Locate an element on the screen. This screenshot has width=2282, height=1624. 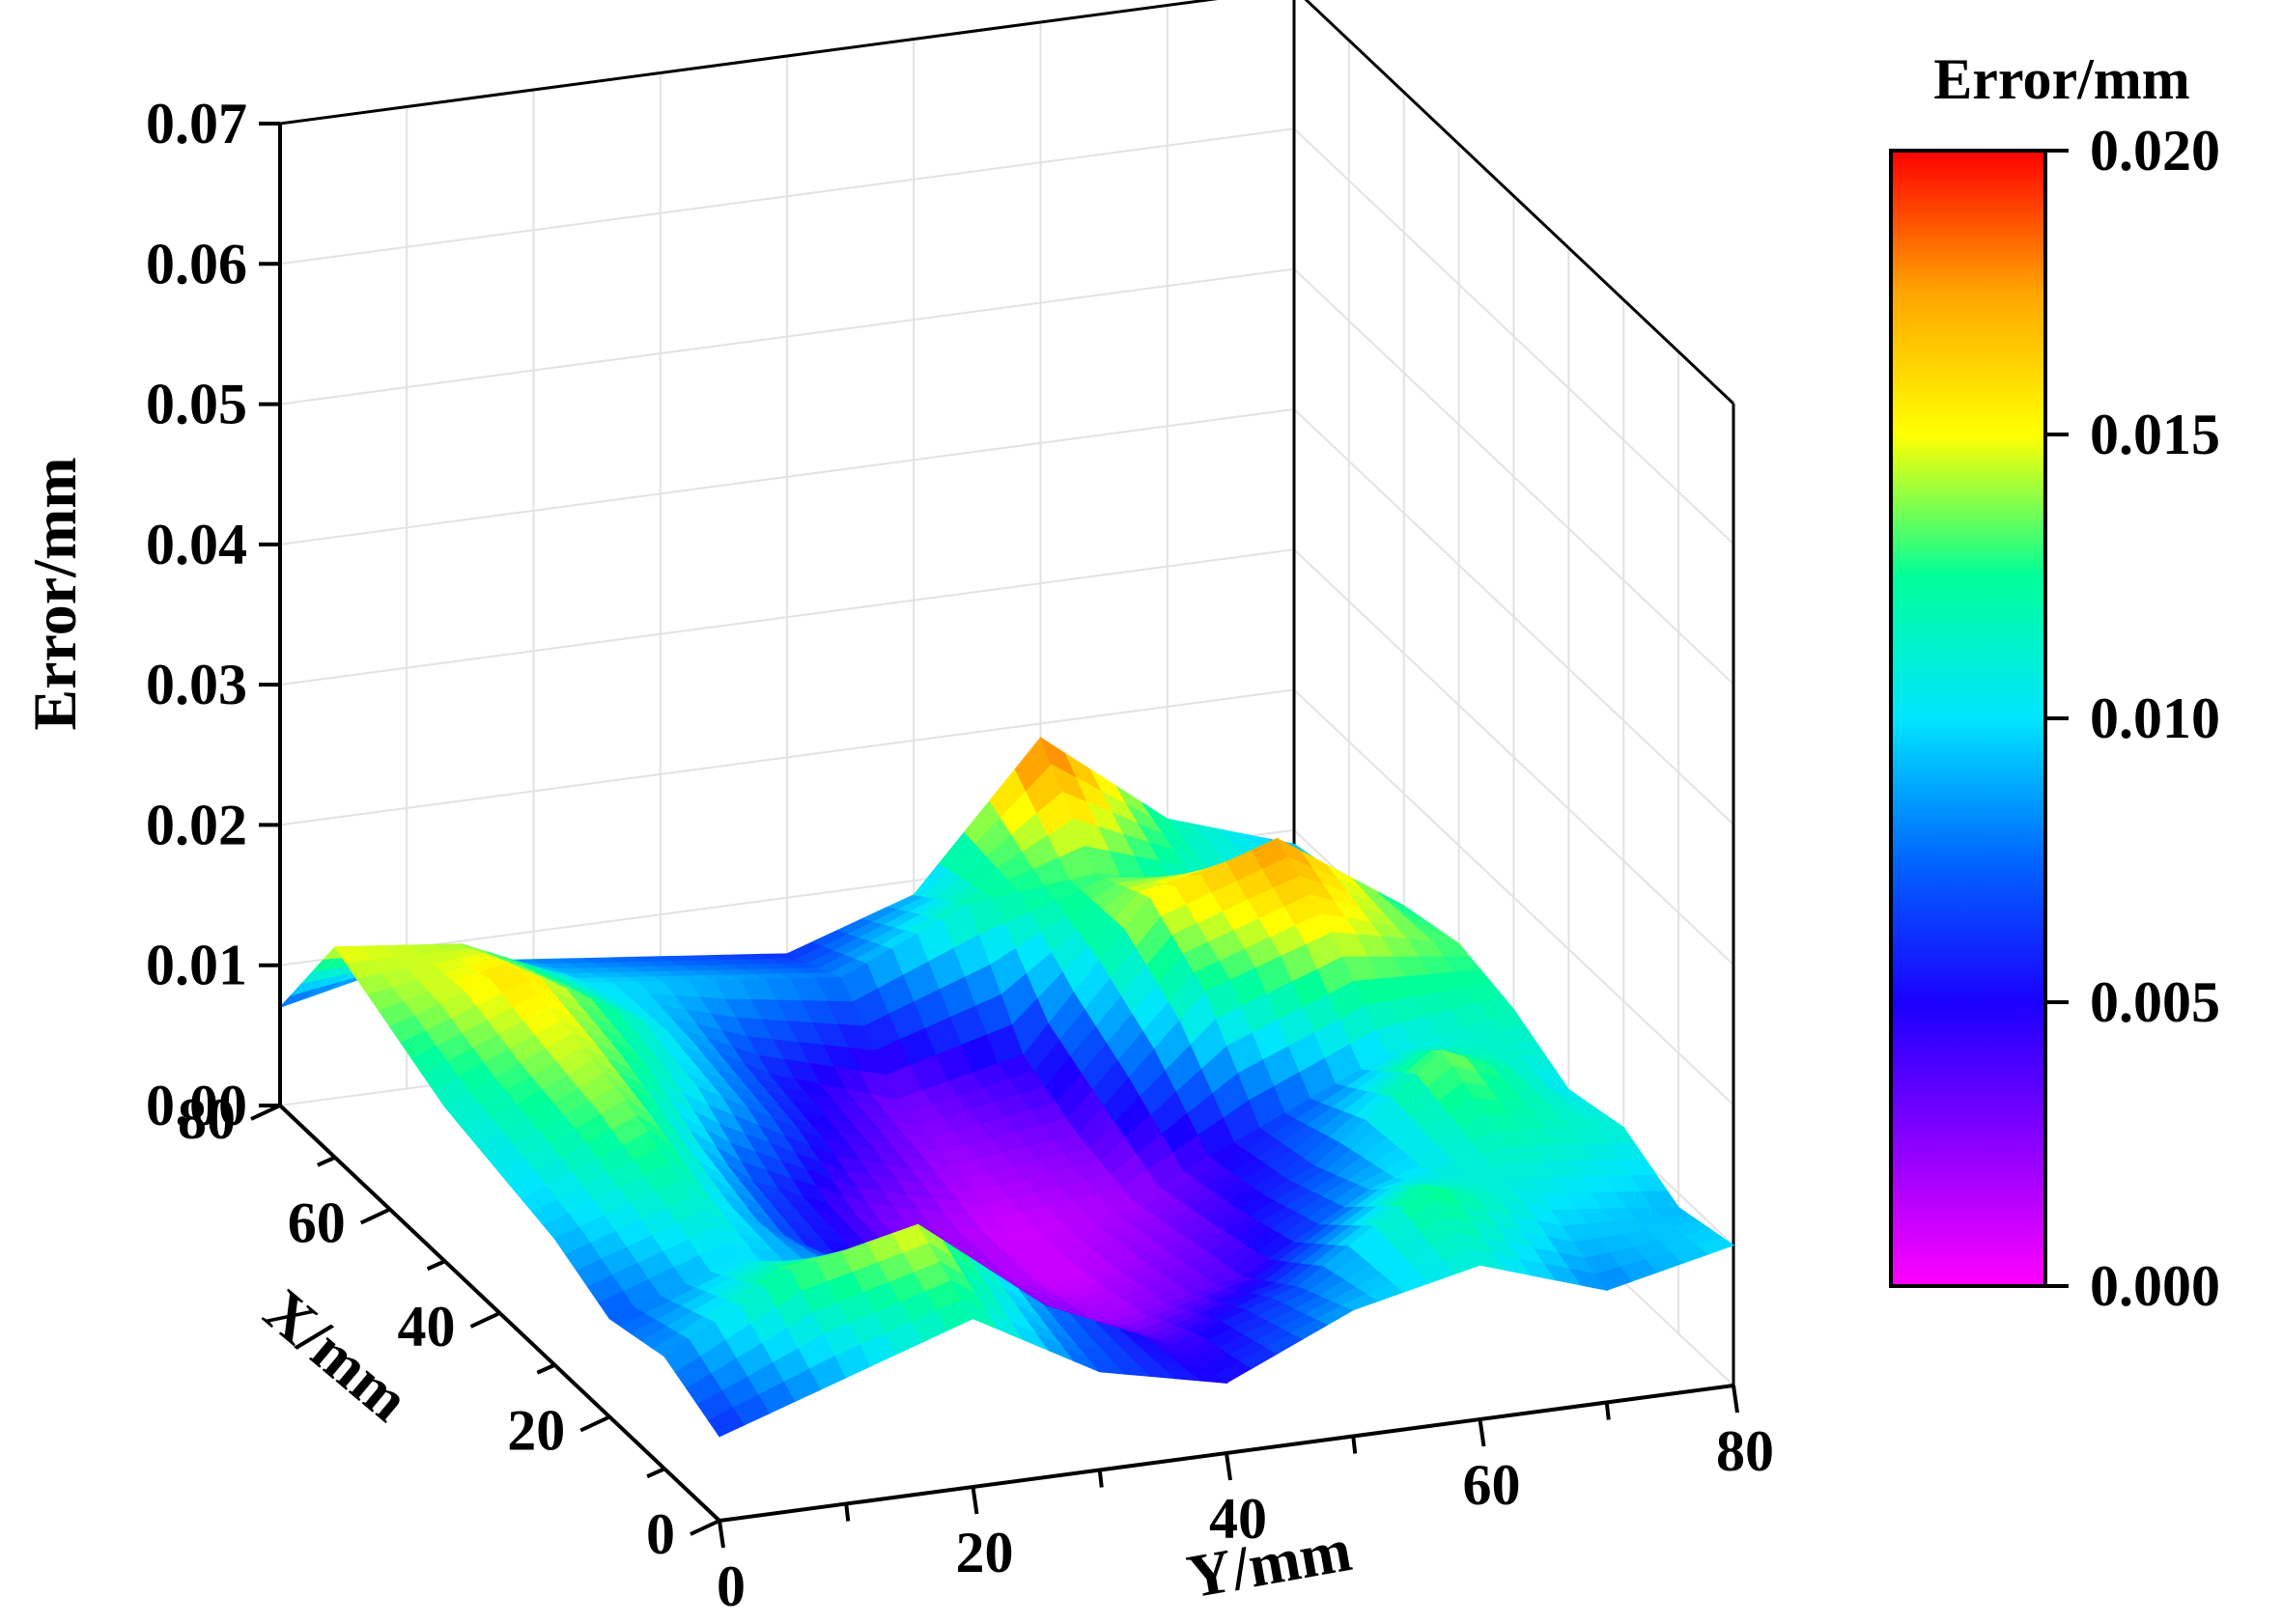
z-tick-label: 0.03 is located at coordinates (196, 685).